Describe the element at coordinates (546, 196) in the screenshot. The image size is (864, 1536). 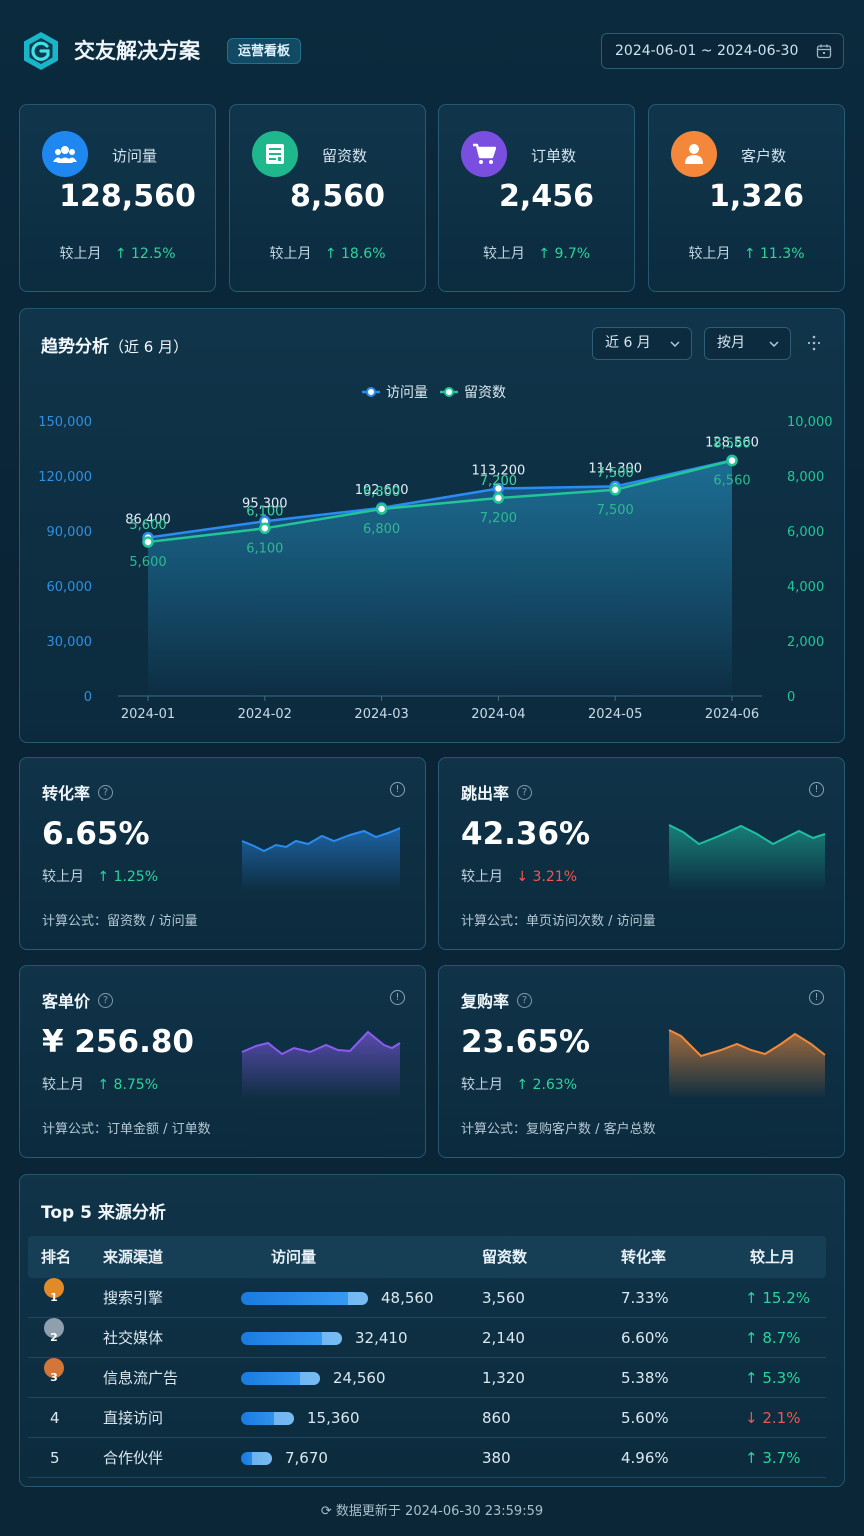
I see `kpi-value: 2,456` at that location.